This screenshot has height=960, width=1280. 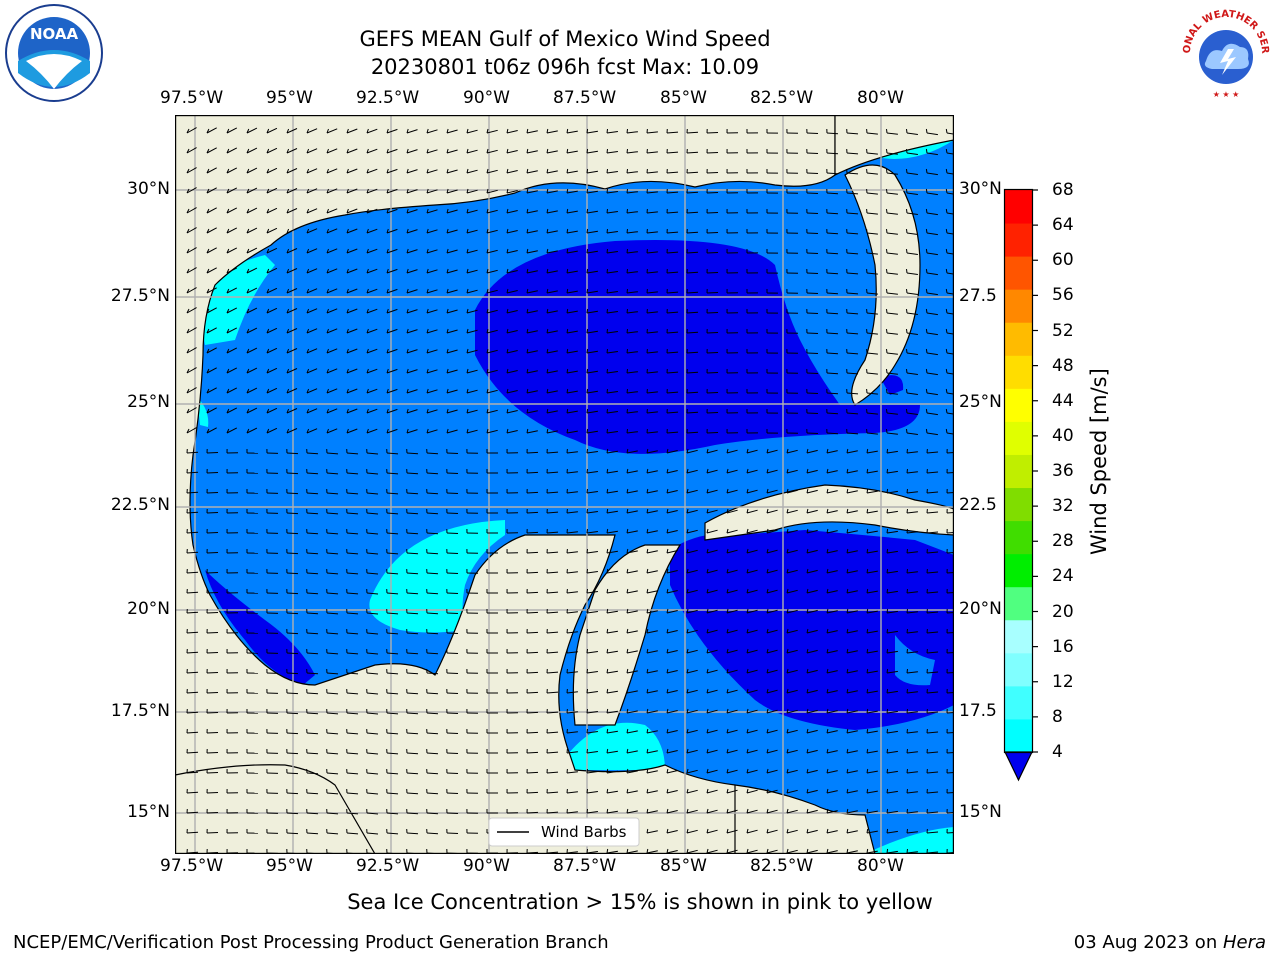 What do you see at coordinates (683, 866) in the screenshot?
I see `lon-tick: 85°W` at bounding box center [683, 866].